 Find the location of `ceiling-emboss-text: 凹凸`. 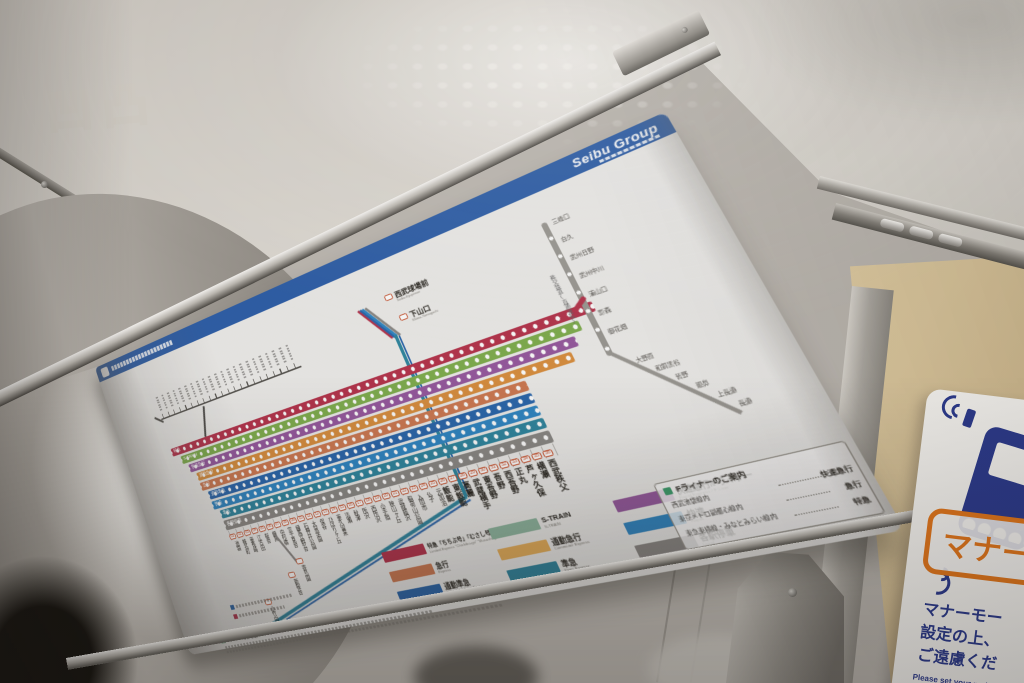

ceiling-emboss-text: 凹凸 is located at coordinates (102, 108).